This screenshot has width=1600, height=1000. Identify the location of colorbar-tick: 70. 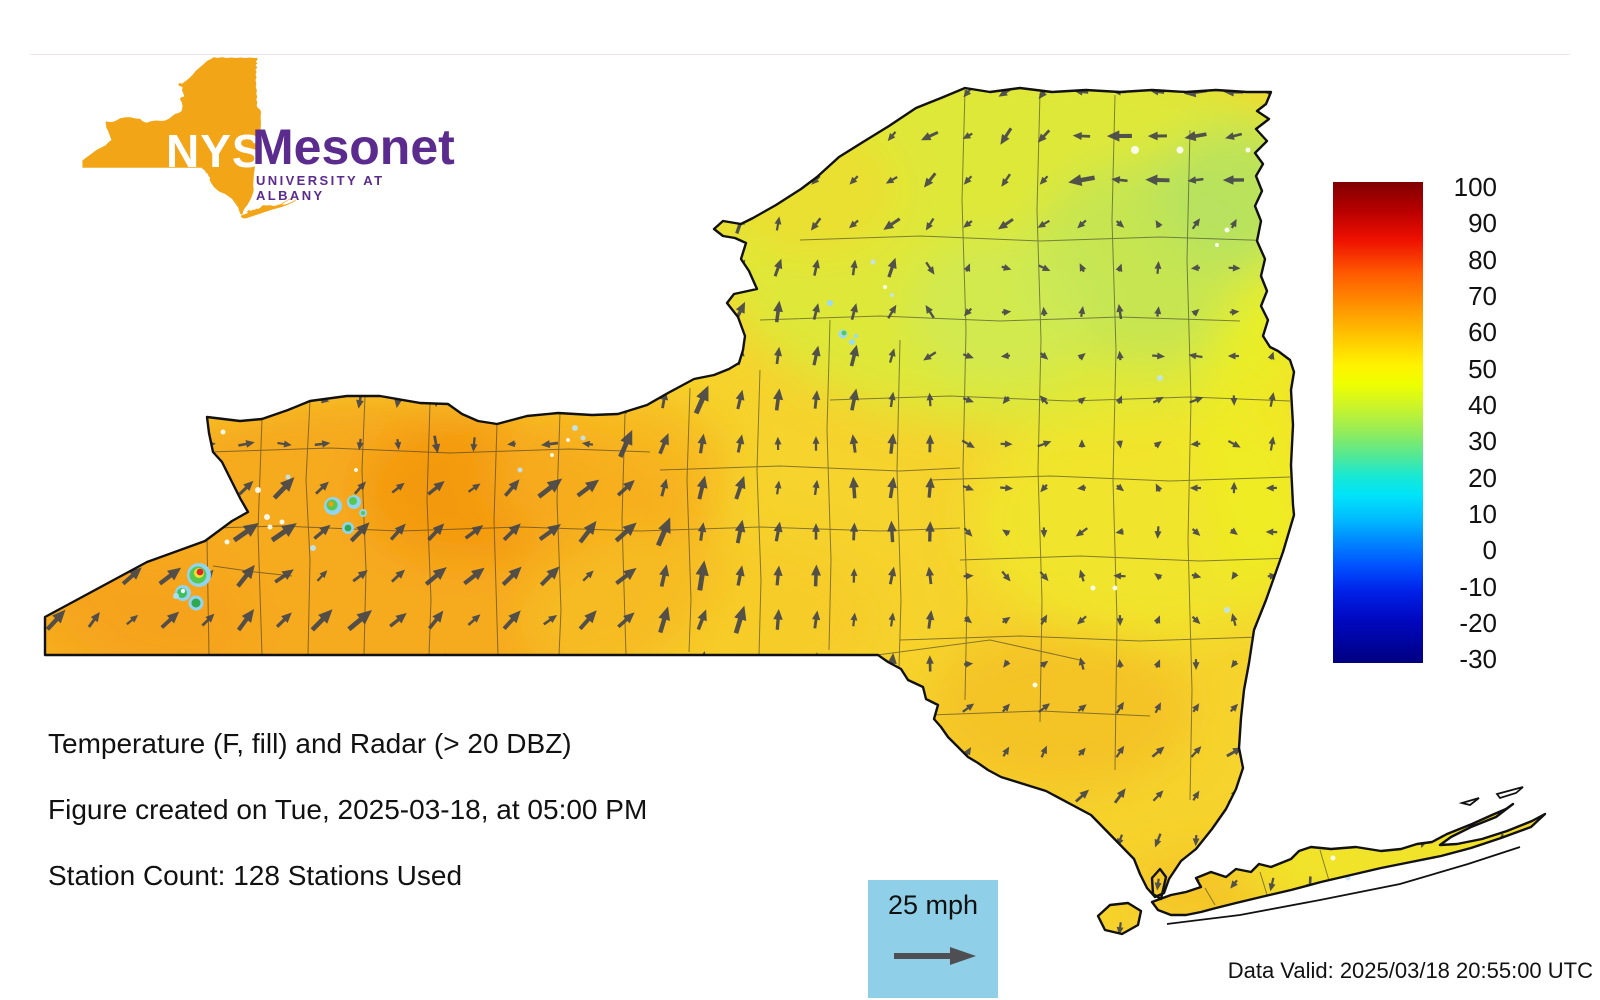
(1482, 295).